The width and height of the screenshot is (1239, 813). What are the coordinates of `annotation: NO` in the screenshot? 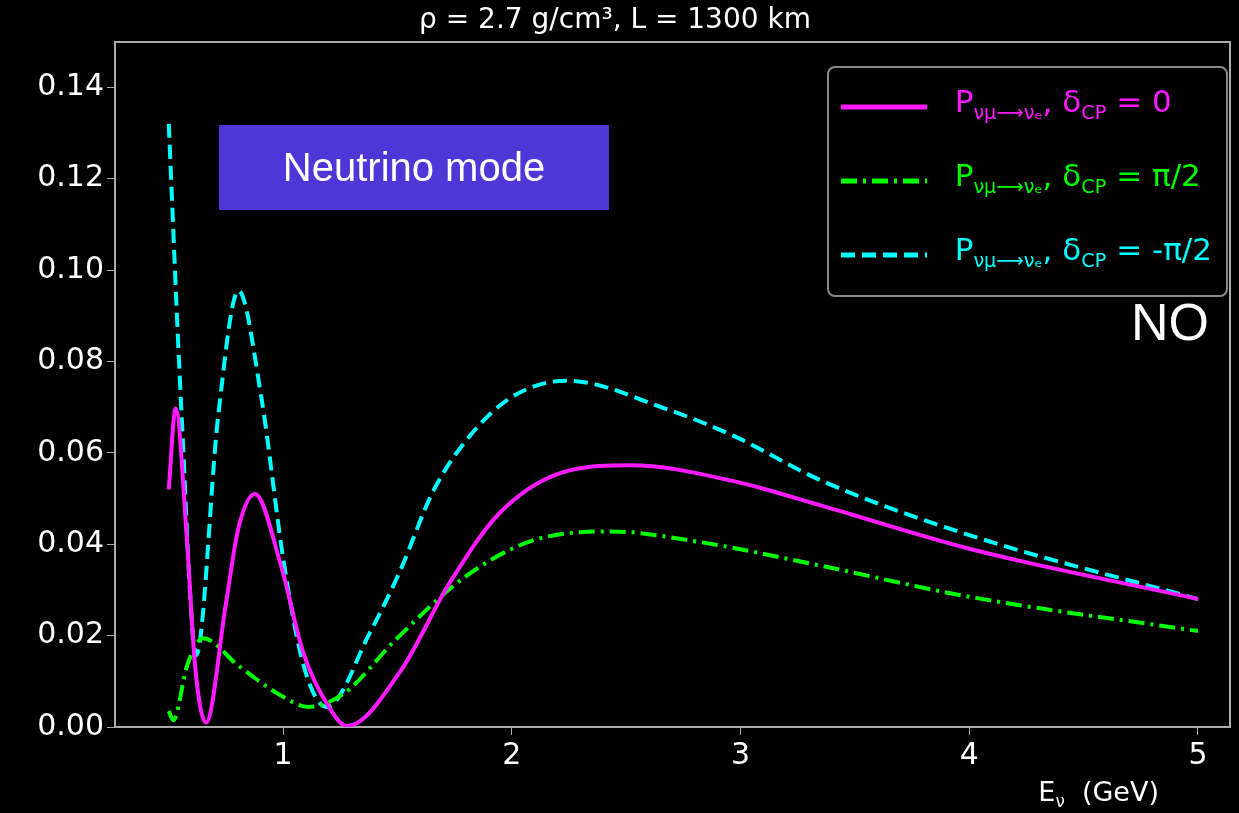 It's located at (1170, 322).